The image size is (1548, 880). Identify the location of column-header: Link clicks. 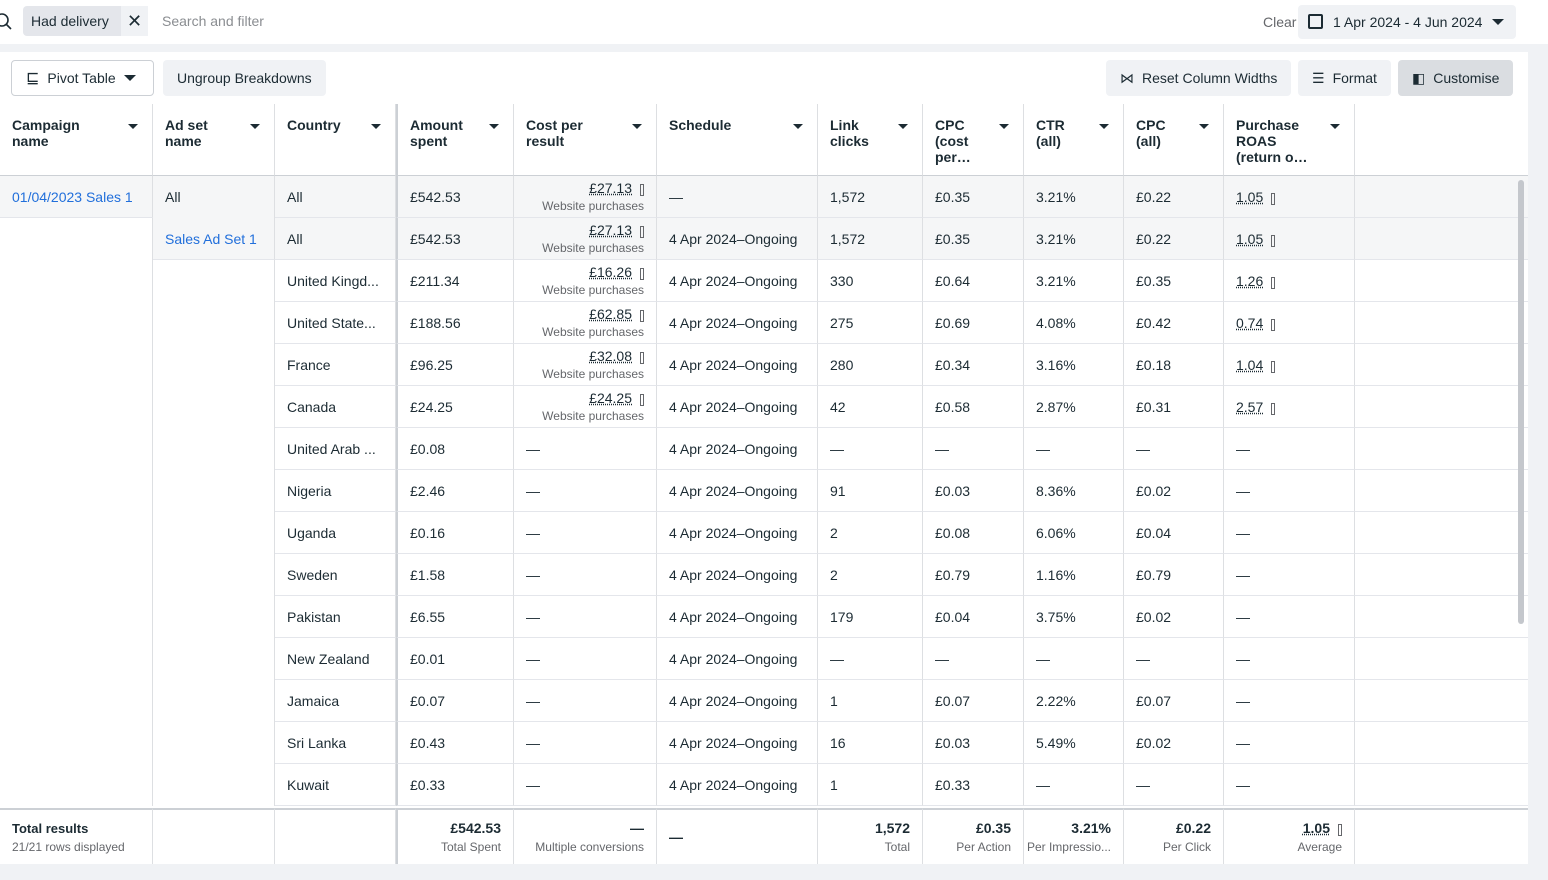
(870, 140).